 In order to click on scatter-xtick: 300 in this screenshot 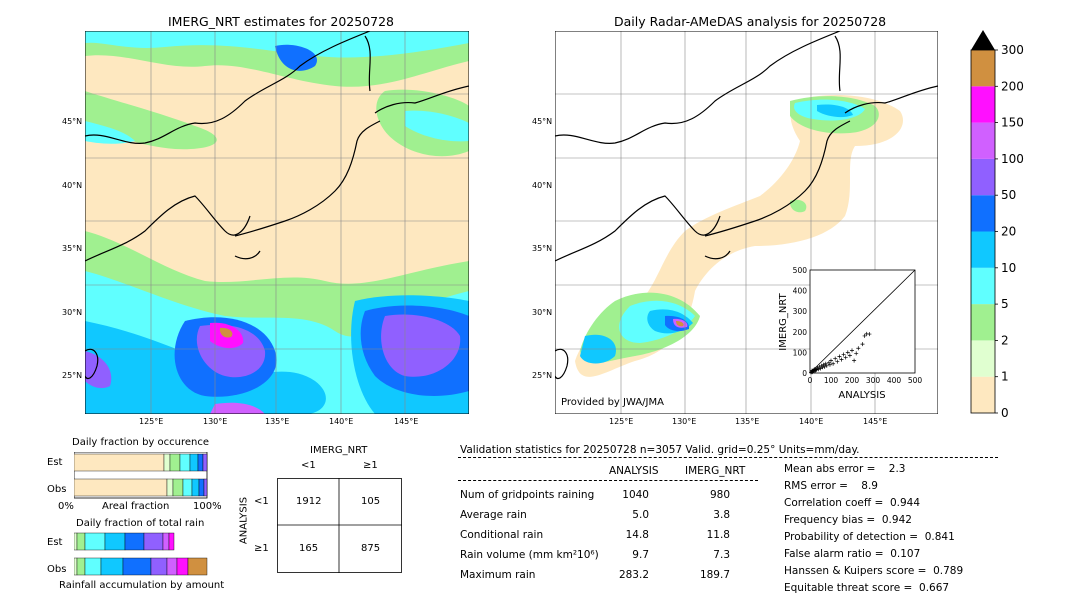, I will do `click(873, 380)`.